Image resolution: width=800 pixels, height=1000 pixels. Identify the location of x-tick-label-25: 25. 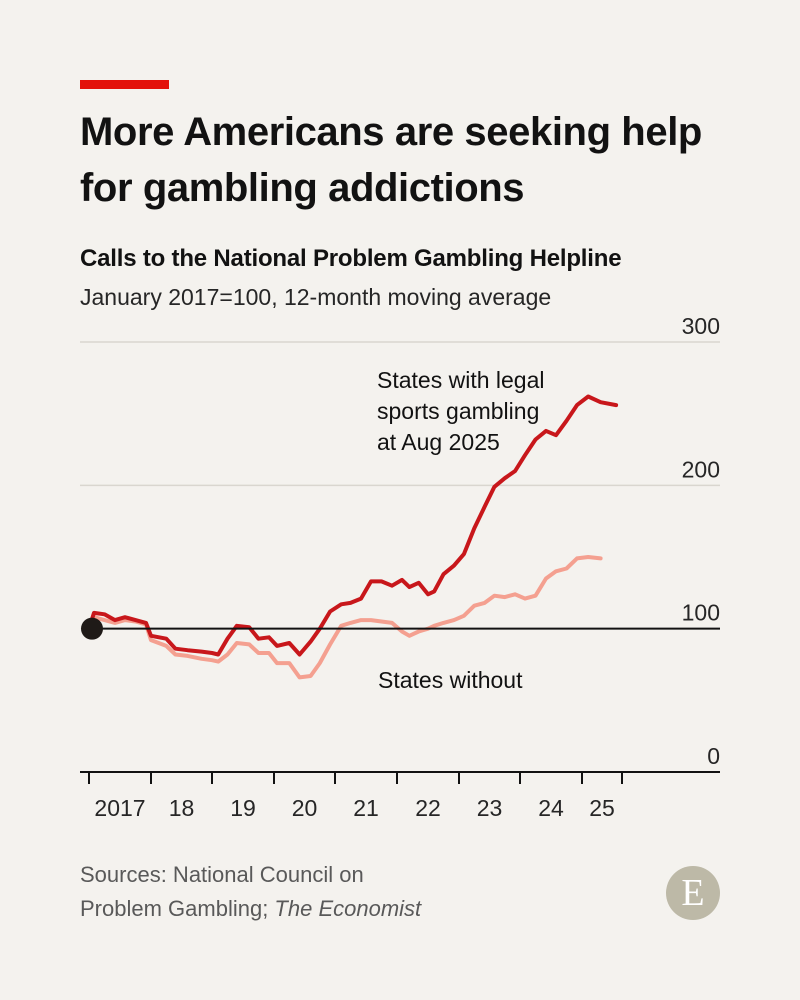
(602, 808).